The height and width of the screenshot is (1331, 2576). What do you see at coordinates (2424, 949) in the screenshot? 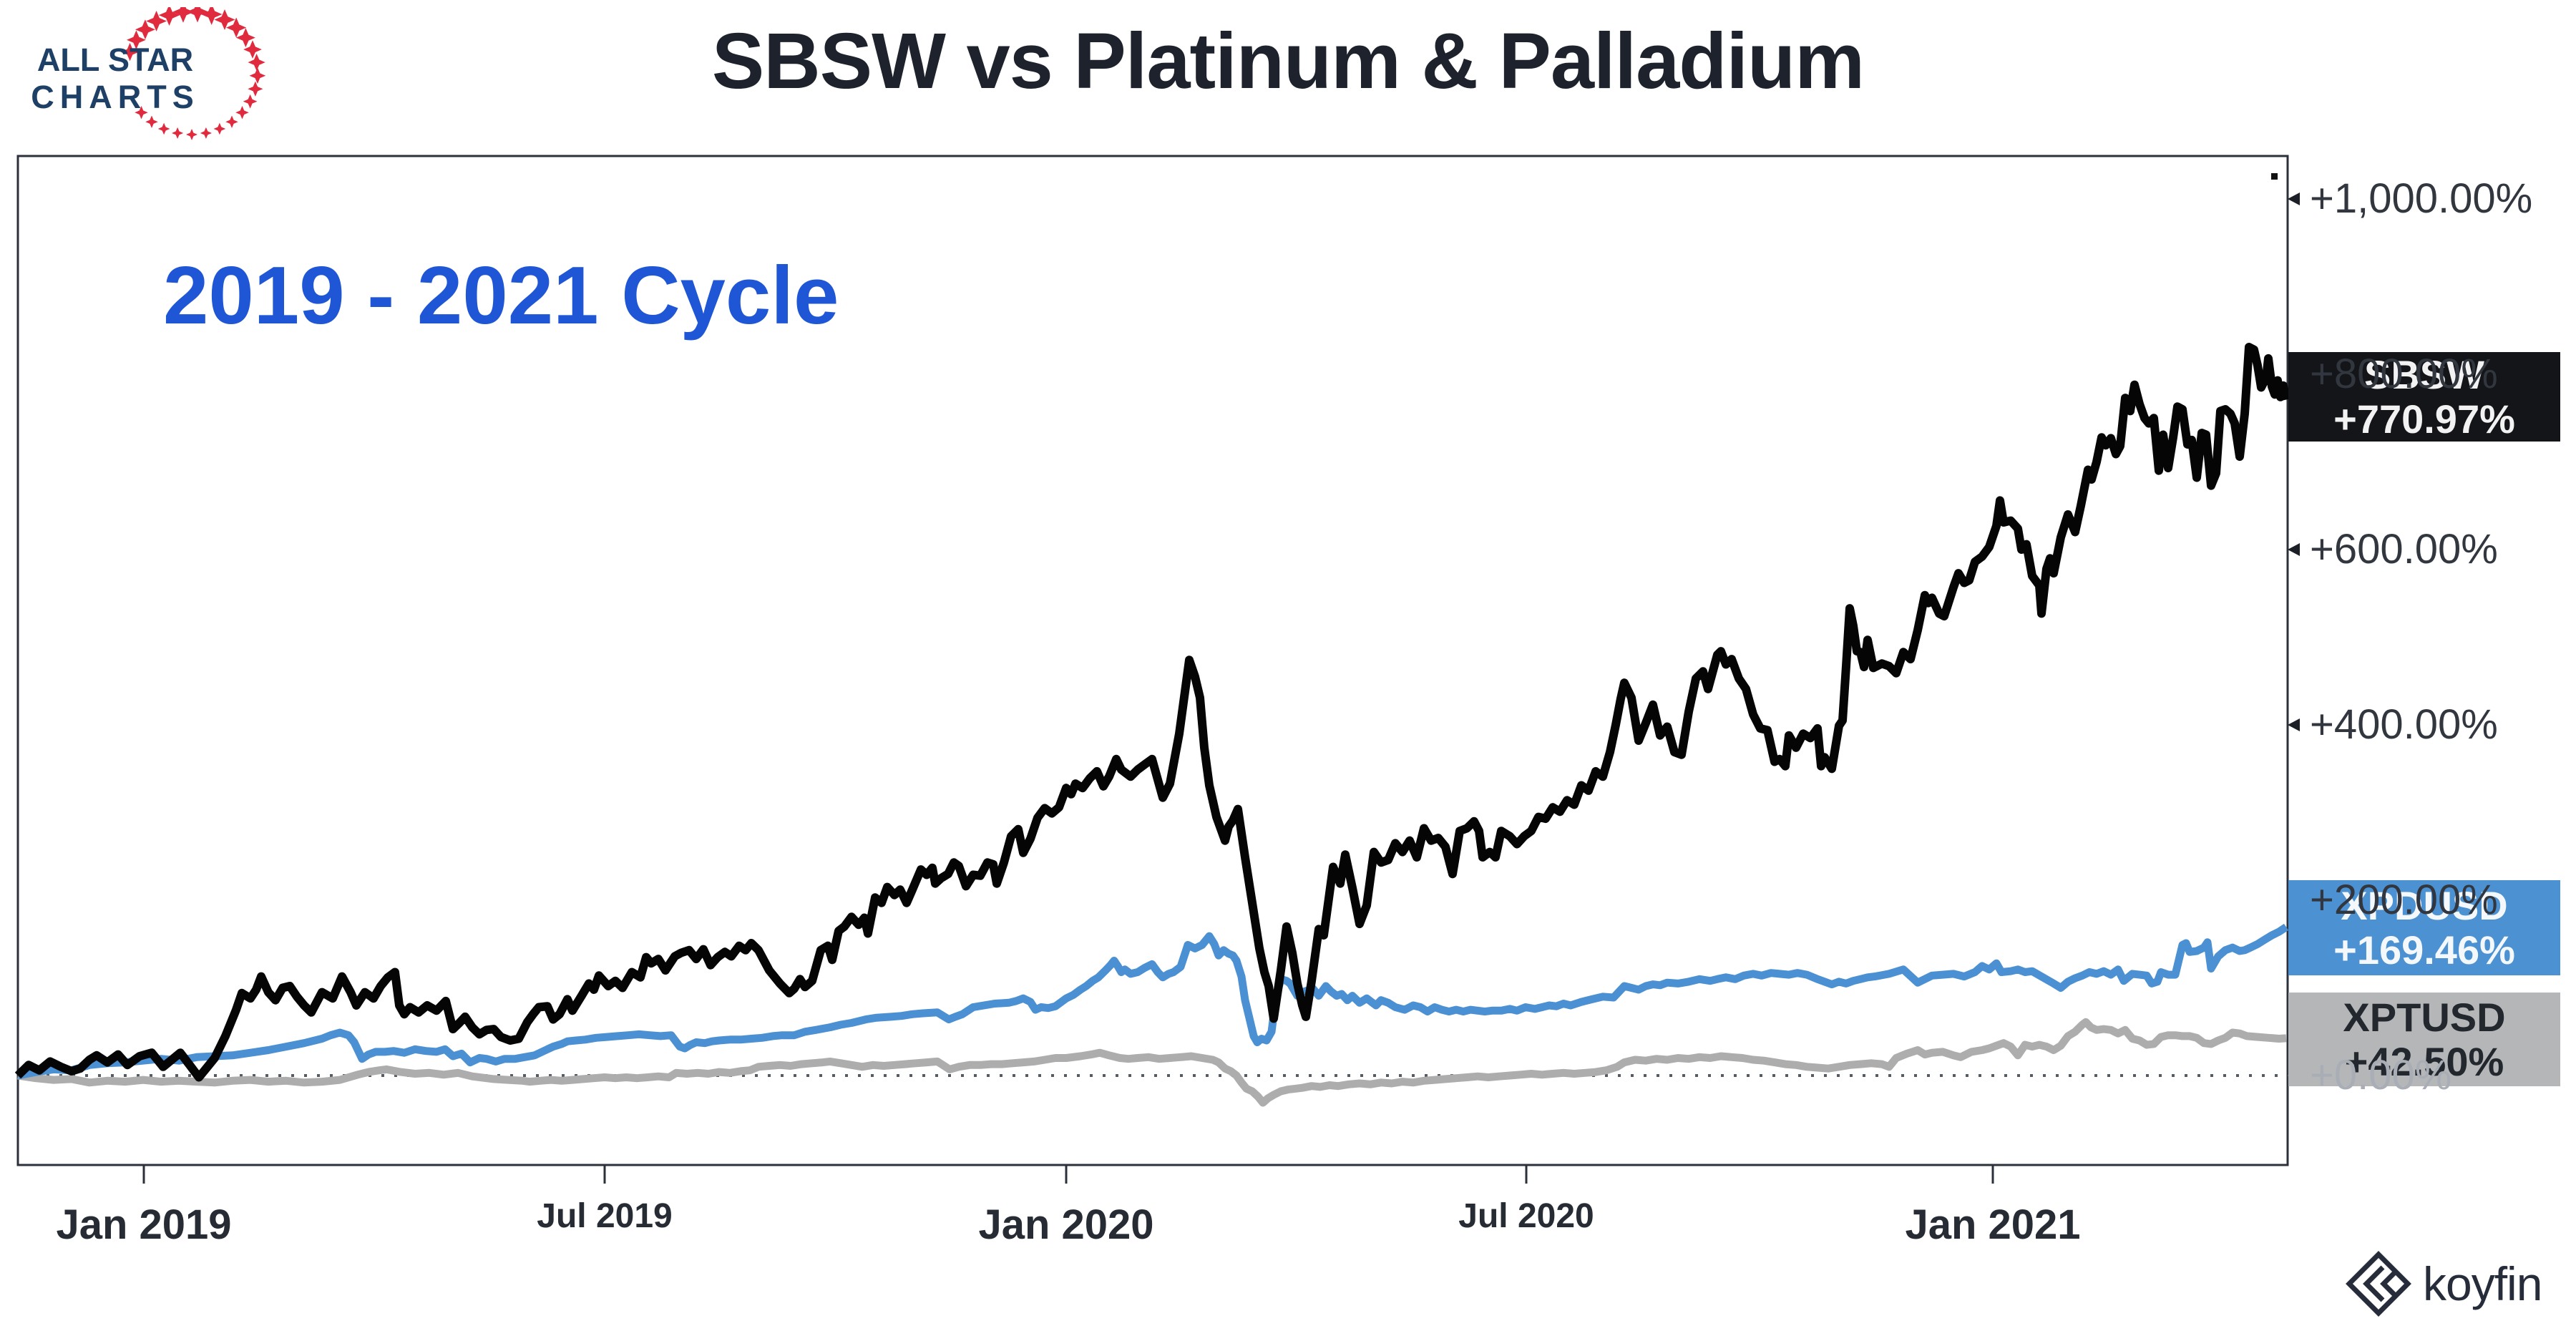
I see `xpdusd-badge-value: +169.46%` at bounding box center [2424, 949].